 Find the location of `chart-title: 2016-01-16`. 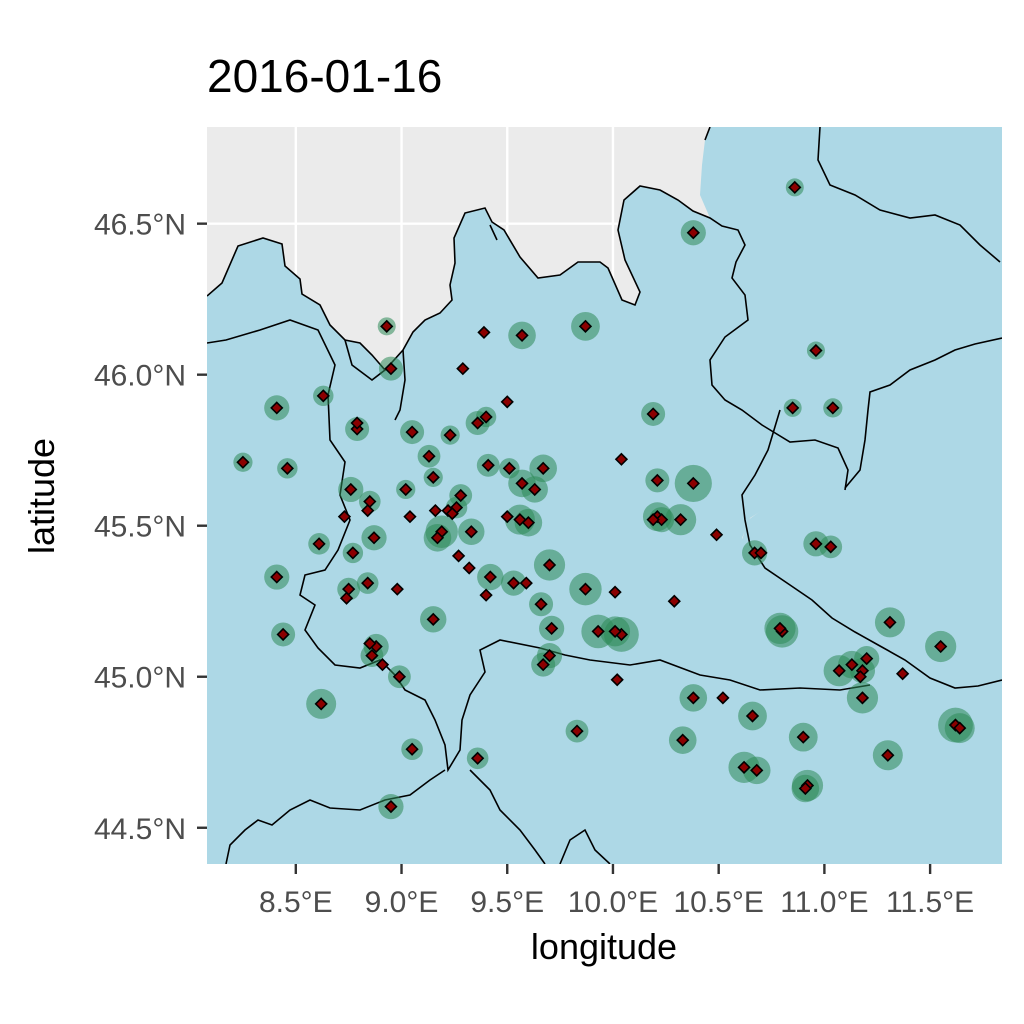

chart-title: 2016-01-16 is located at coordinates (324, 76).